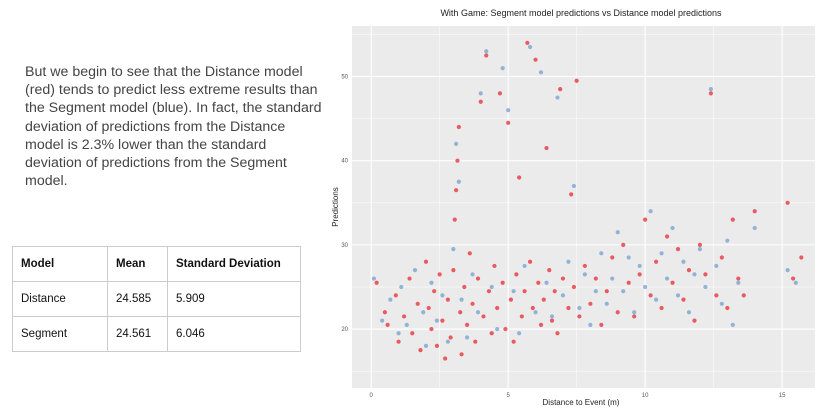 Image resolution: width=823 pixels, height=416 pixels. What do you see at coordinates (344, 162) in the screenshot?
I see `y-tick-label: 40` at bounding box center [344, 162].